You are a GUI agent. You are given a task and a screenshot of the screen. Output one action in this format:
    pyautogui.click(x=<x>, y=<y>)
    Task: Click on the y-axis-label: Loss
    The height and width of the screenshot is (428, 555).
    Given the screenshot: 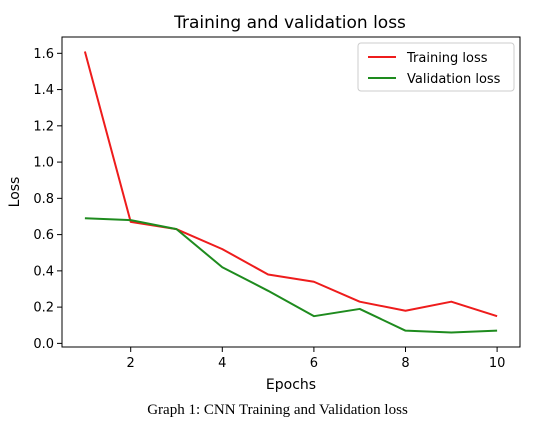 What is the action you would take?
    pyautogui.click(x=15, y=192)
    